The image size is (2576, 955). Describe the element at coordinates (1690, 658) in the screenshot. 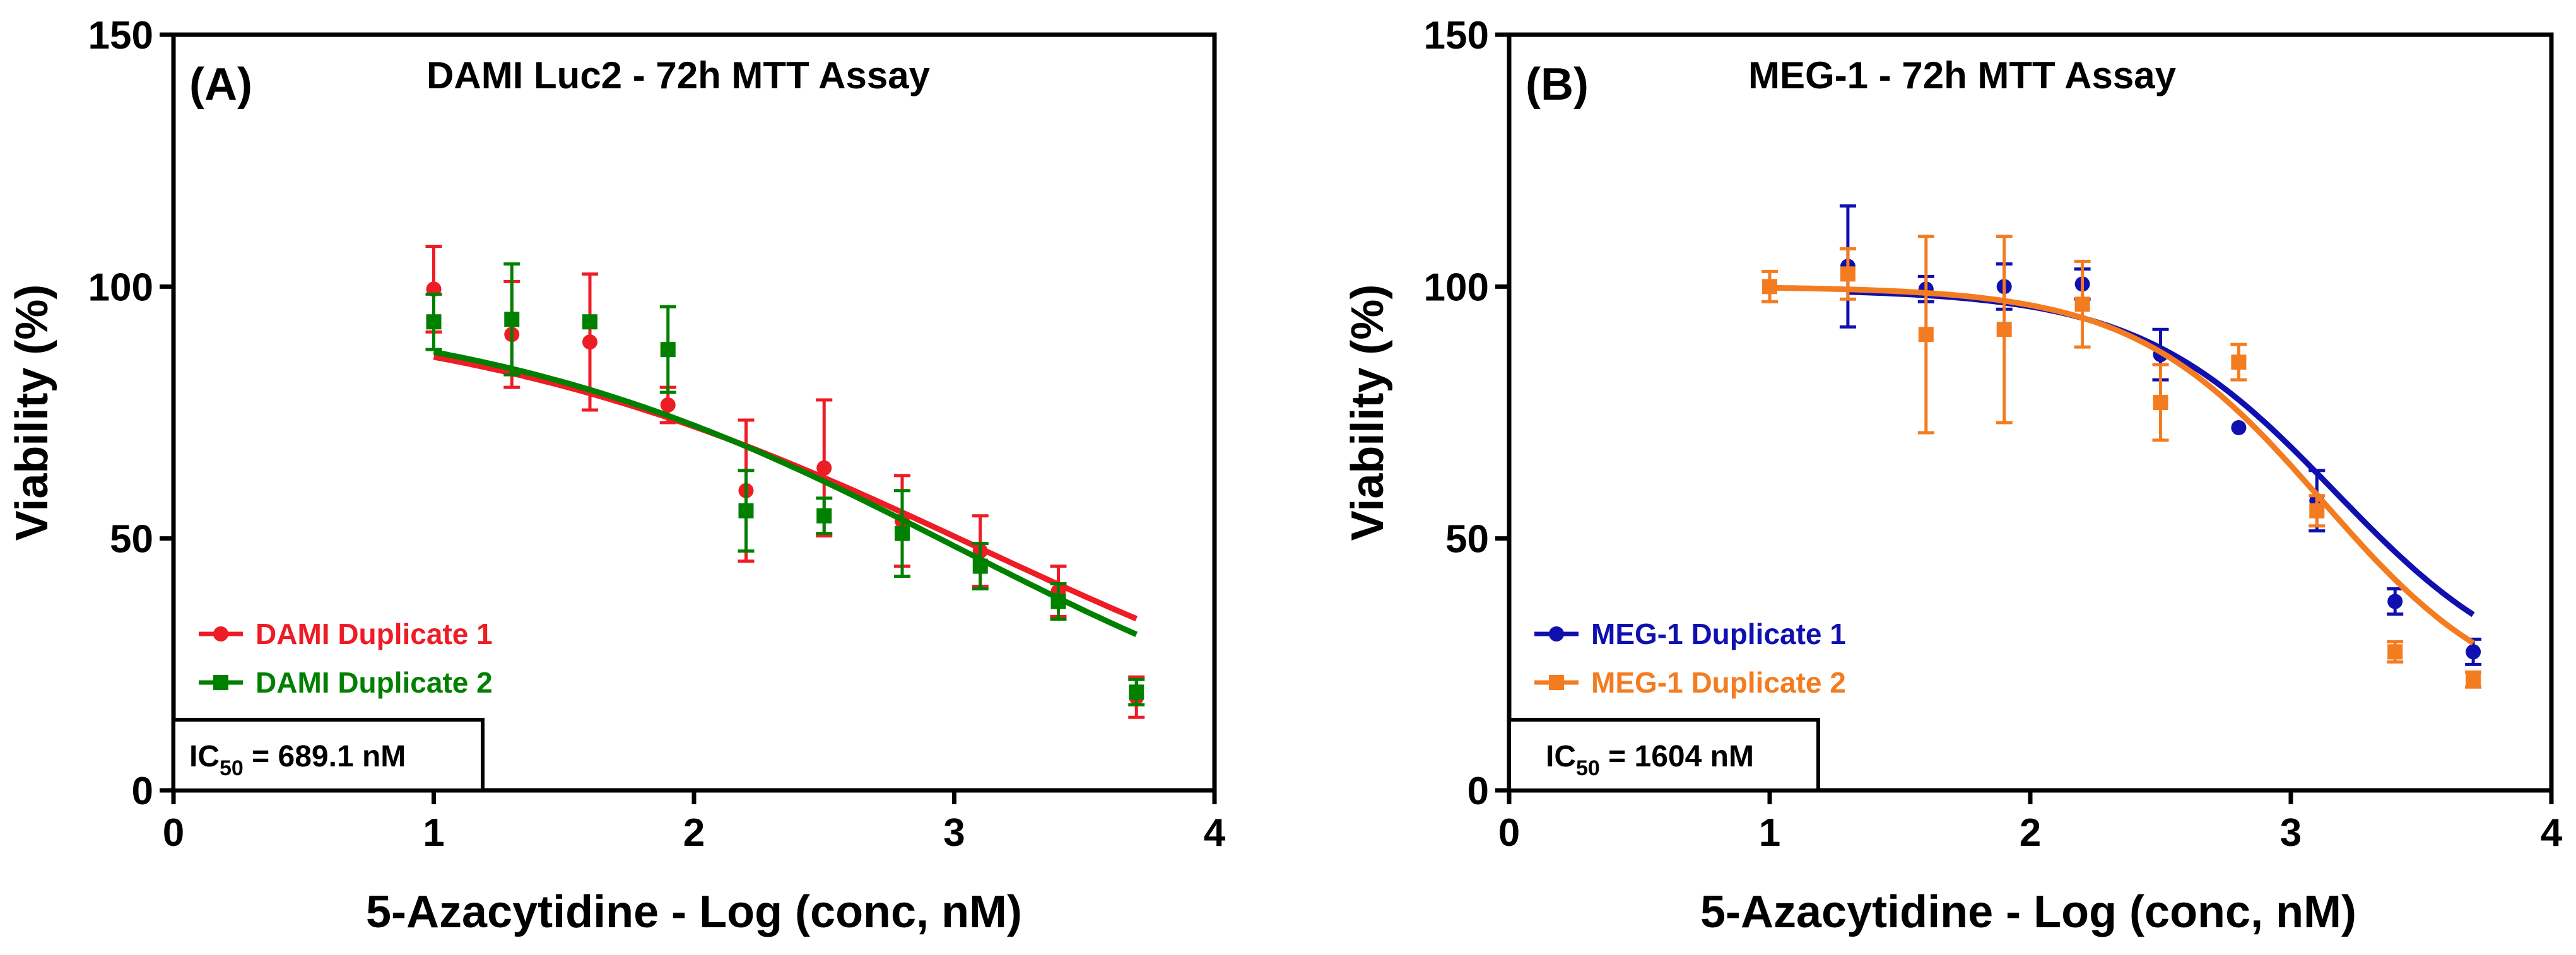

I see `legend: MEG-1 Duplicate 1 MEG-1 Duplicate 2` at that location.